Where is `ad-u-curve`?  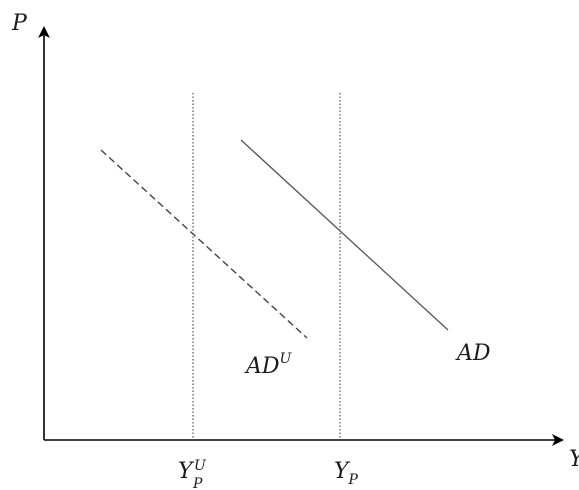
ad-u-curve is located at coordinates (204, 244).